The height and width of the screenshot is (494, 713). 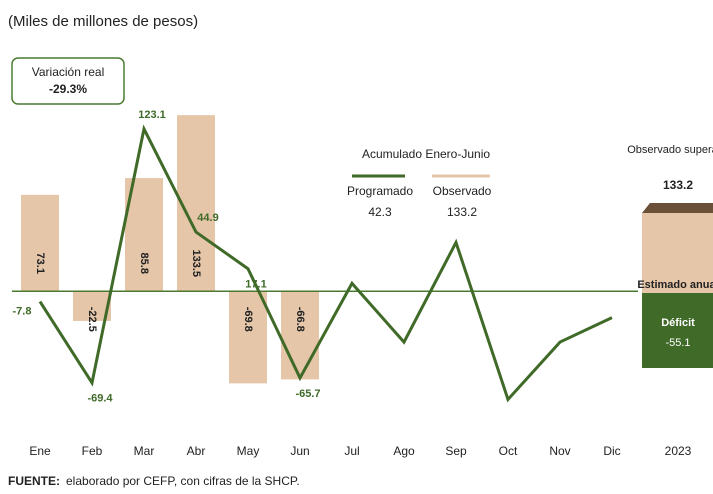 What do you see at coordinates (68, 72) in the screenshot?
I see `annotation-label: Variación real` at bounding box center [68, 72].